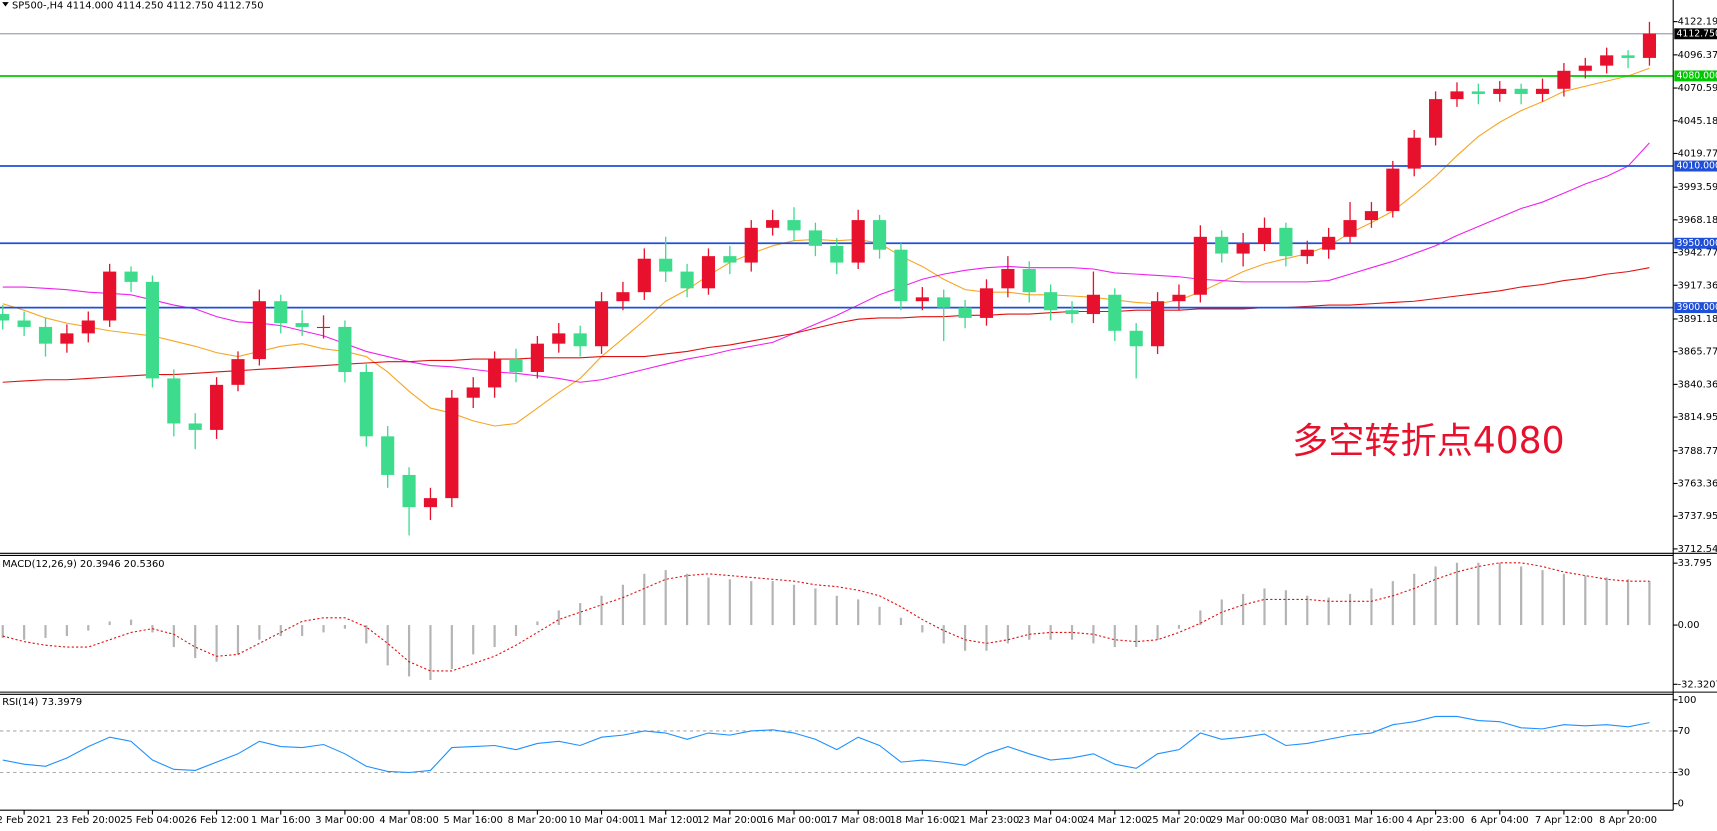  I want to click on y-tick-label: -32.3207, so click(1697, 684).